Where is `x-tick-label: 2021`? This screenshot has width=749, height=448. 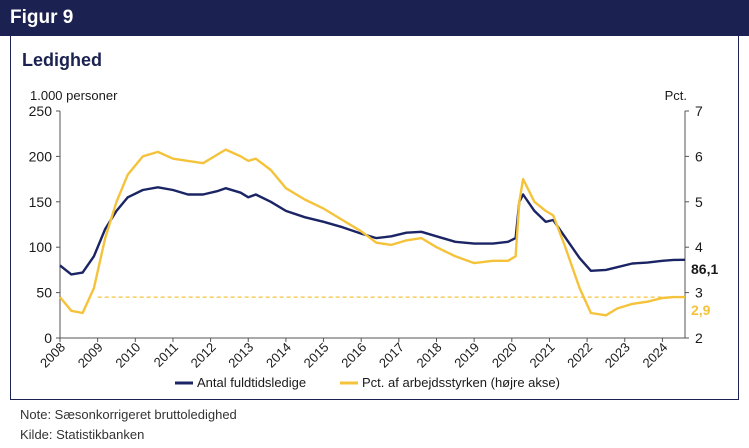
x-tick-label: 2021 is located at coordinates (542, 355).